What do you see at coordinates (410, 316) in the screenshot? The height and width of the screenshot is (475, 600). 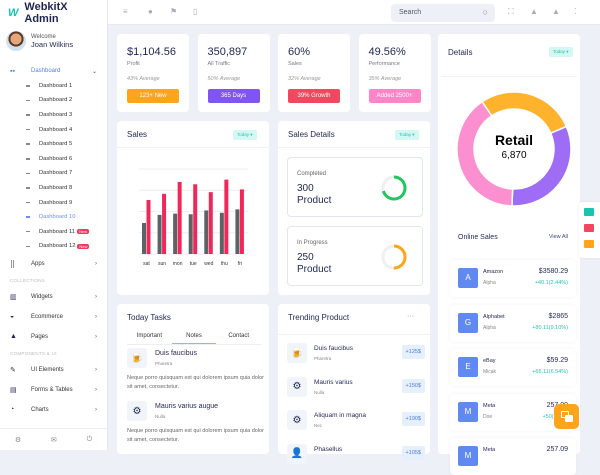 I see `more-icon: ···` at bounding box center [410, 316].